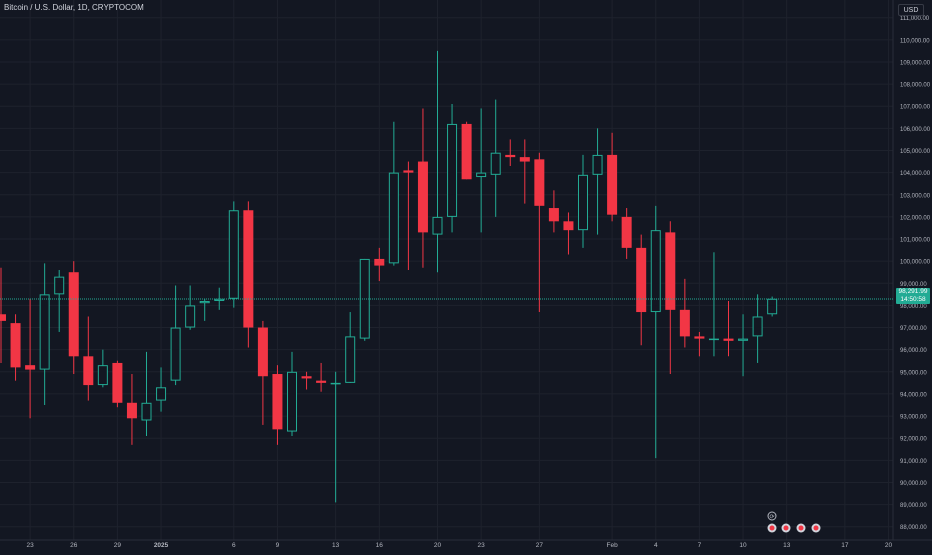  I want to click on event-markers: ⟳, so click(794, 522).